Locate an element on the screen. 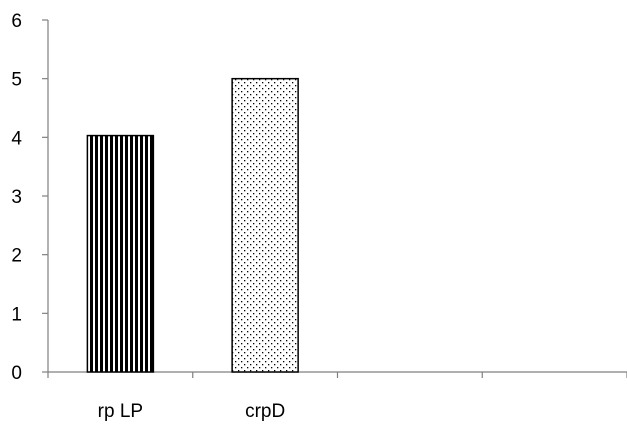 The image size is (627, 428). bar-crpd is located at coordinates (265, 225).